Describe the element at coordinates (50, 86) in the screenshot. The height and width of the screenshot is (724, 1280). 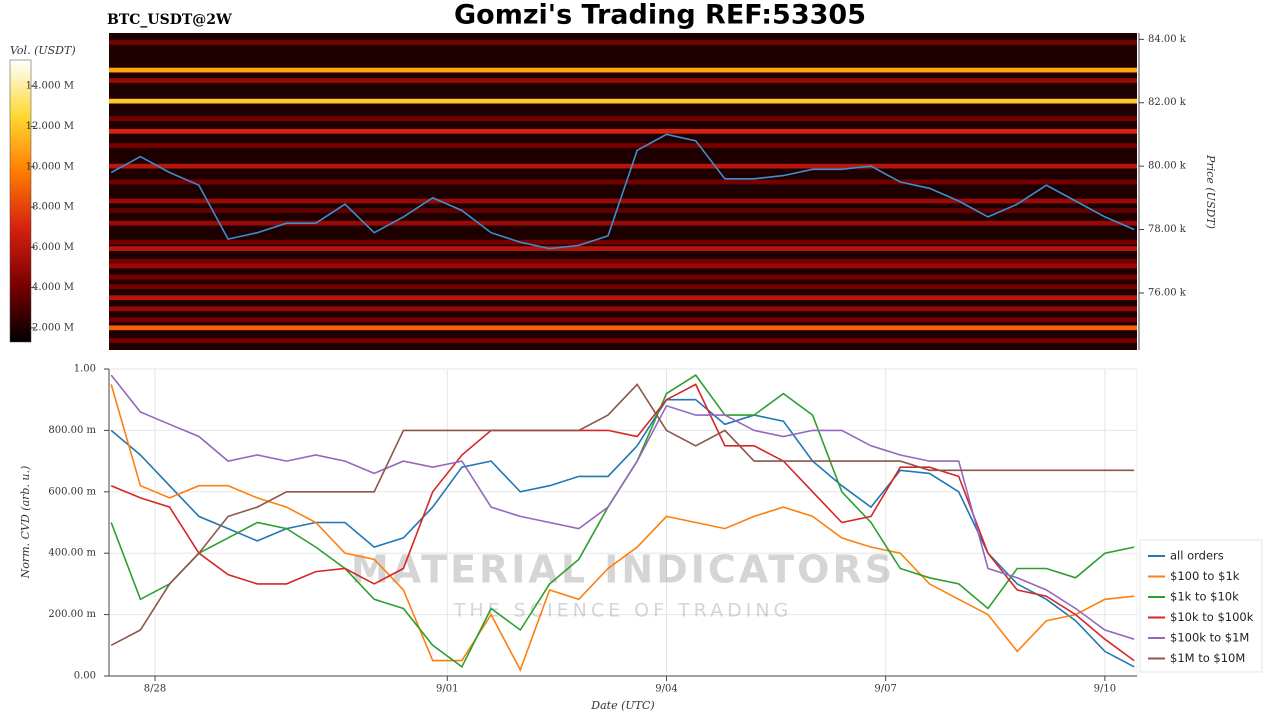
I see `colorbar-tick-label: 14.000 M` at that location.